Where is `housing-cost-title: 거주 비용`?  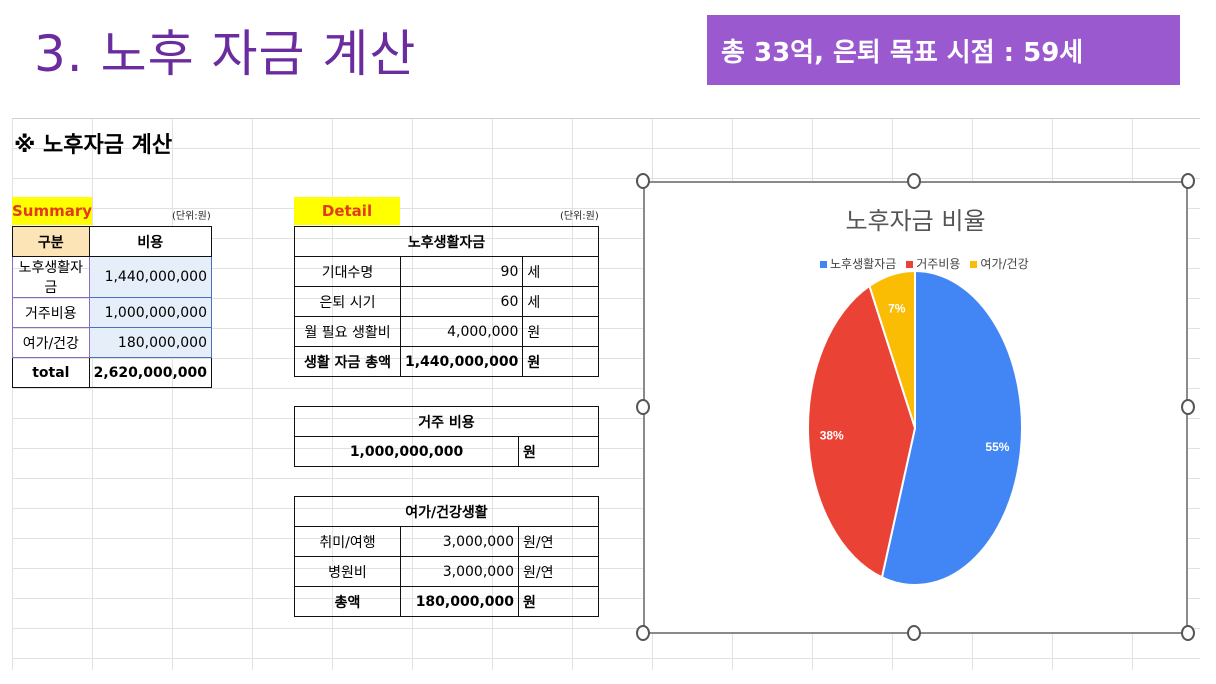
housing-cost-title: 거주 비용 is located at coordinates (446, 421).